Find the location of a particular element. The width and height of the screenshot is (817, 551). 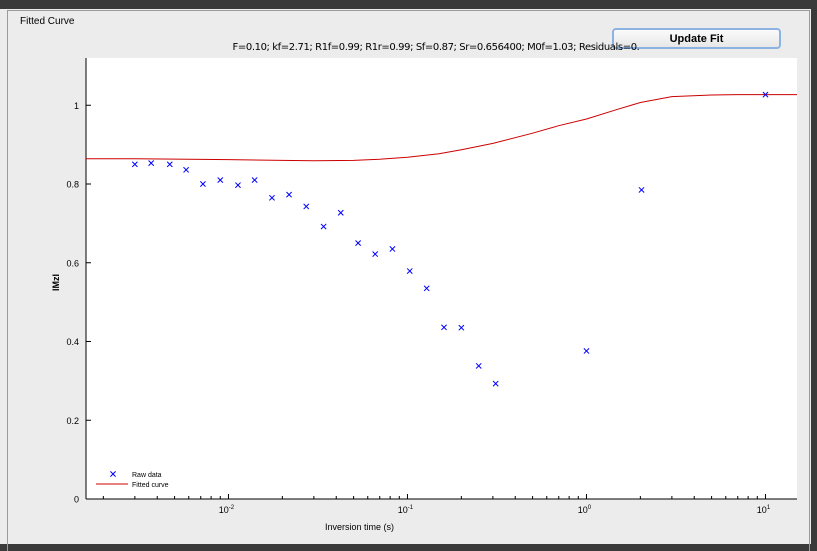

x-tick-label: 100 is located at coordinates (585, 510).